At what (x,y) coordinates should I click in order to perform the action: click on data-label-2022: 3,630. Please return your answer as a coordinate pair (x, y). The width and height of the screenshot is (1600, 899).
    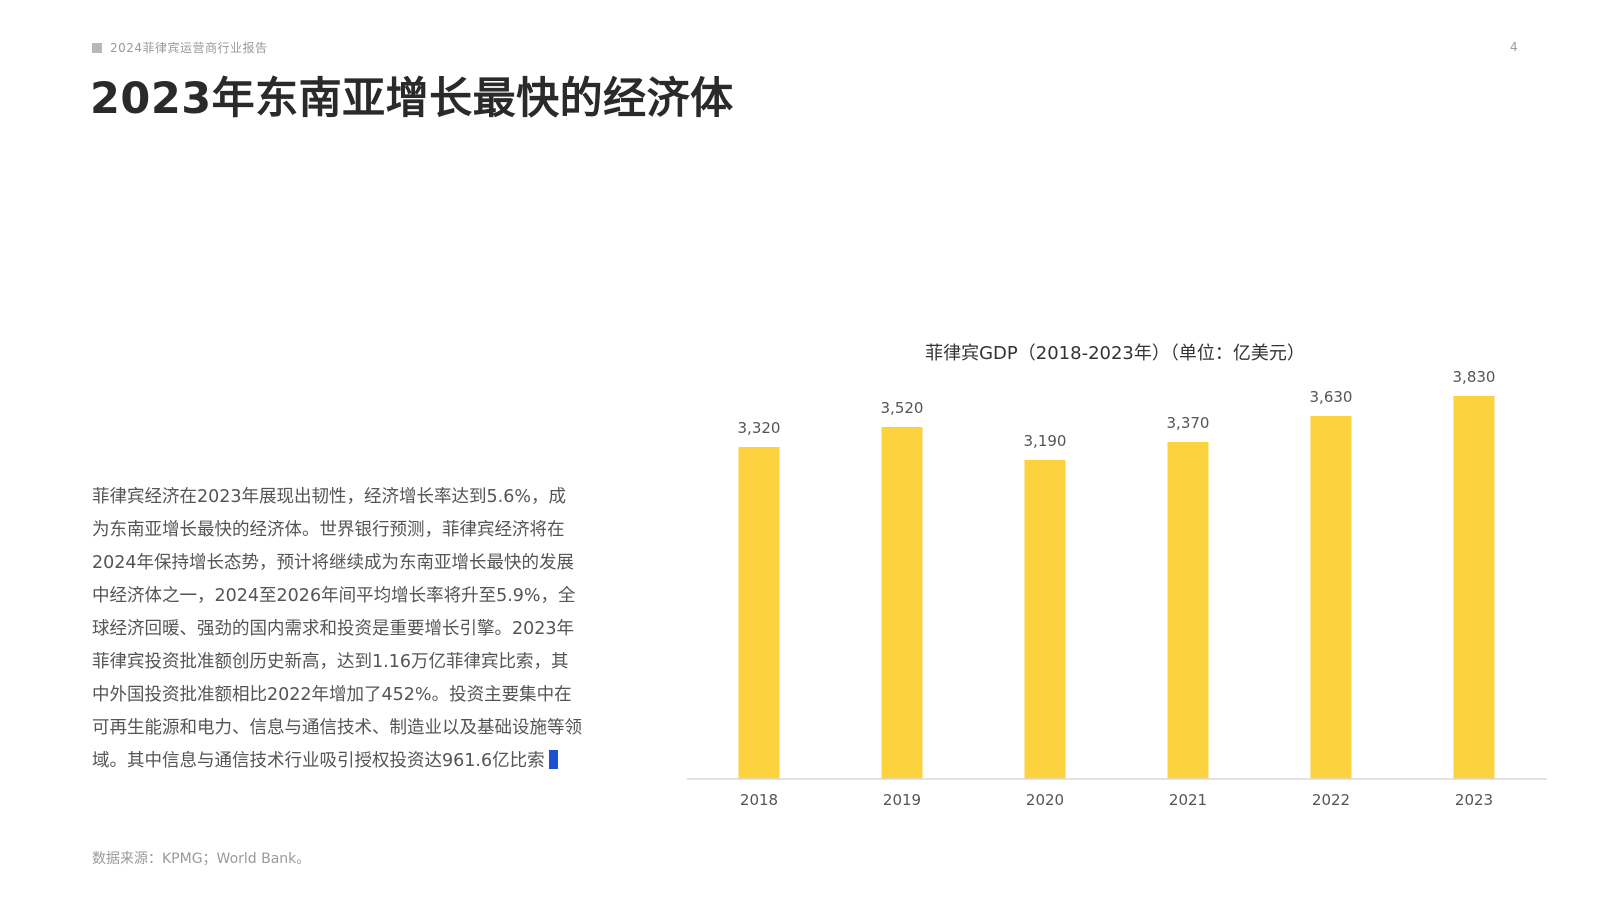
    Looking at the image, I should click on (1331, 397).